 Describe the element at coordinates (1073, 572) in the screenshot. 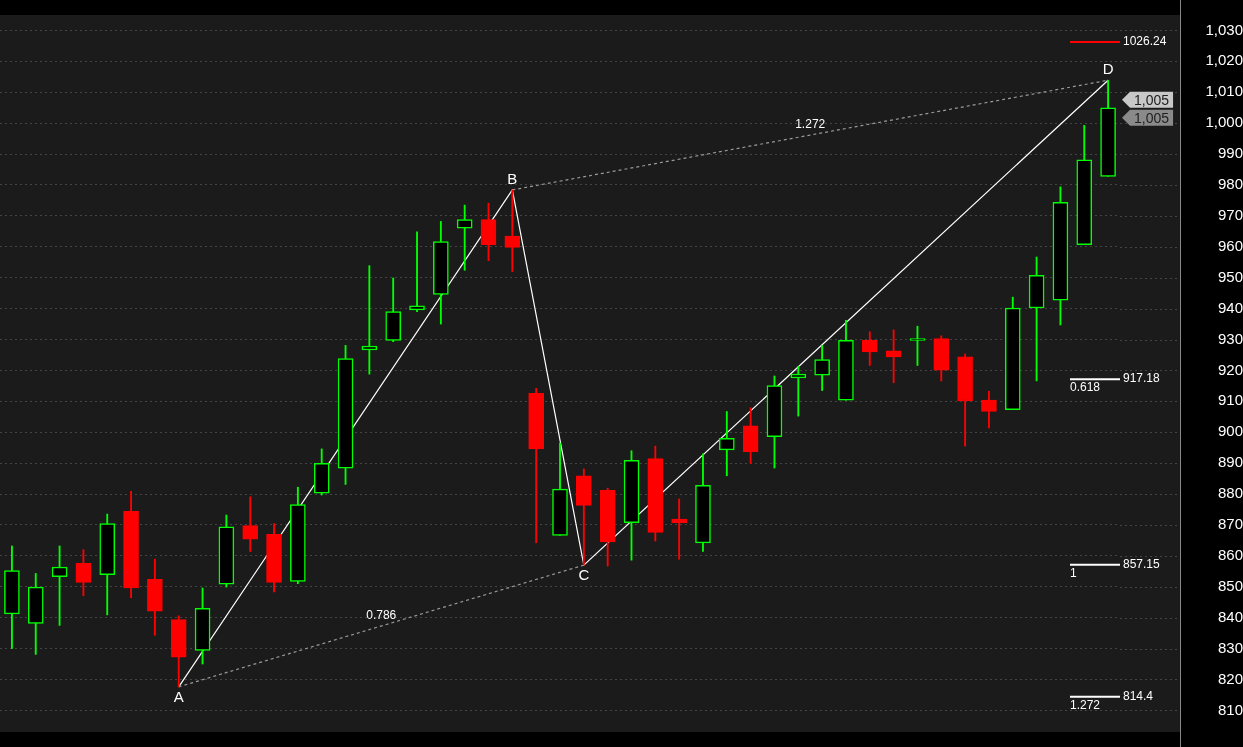

I see `annotation: 1` at that location.